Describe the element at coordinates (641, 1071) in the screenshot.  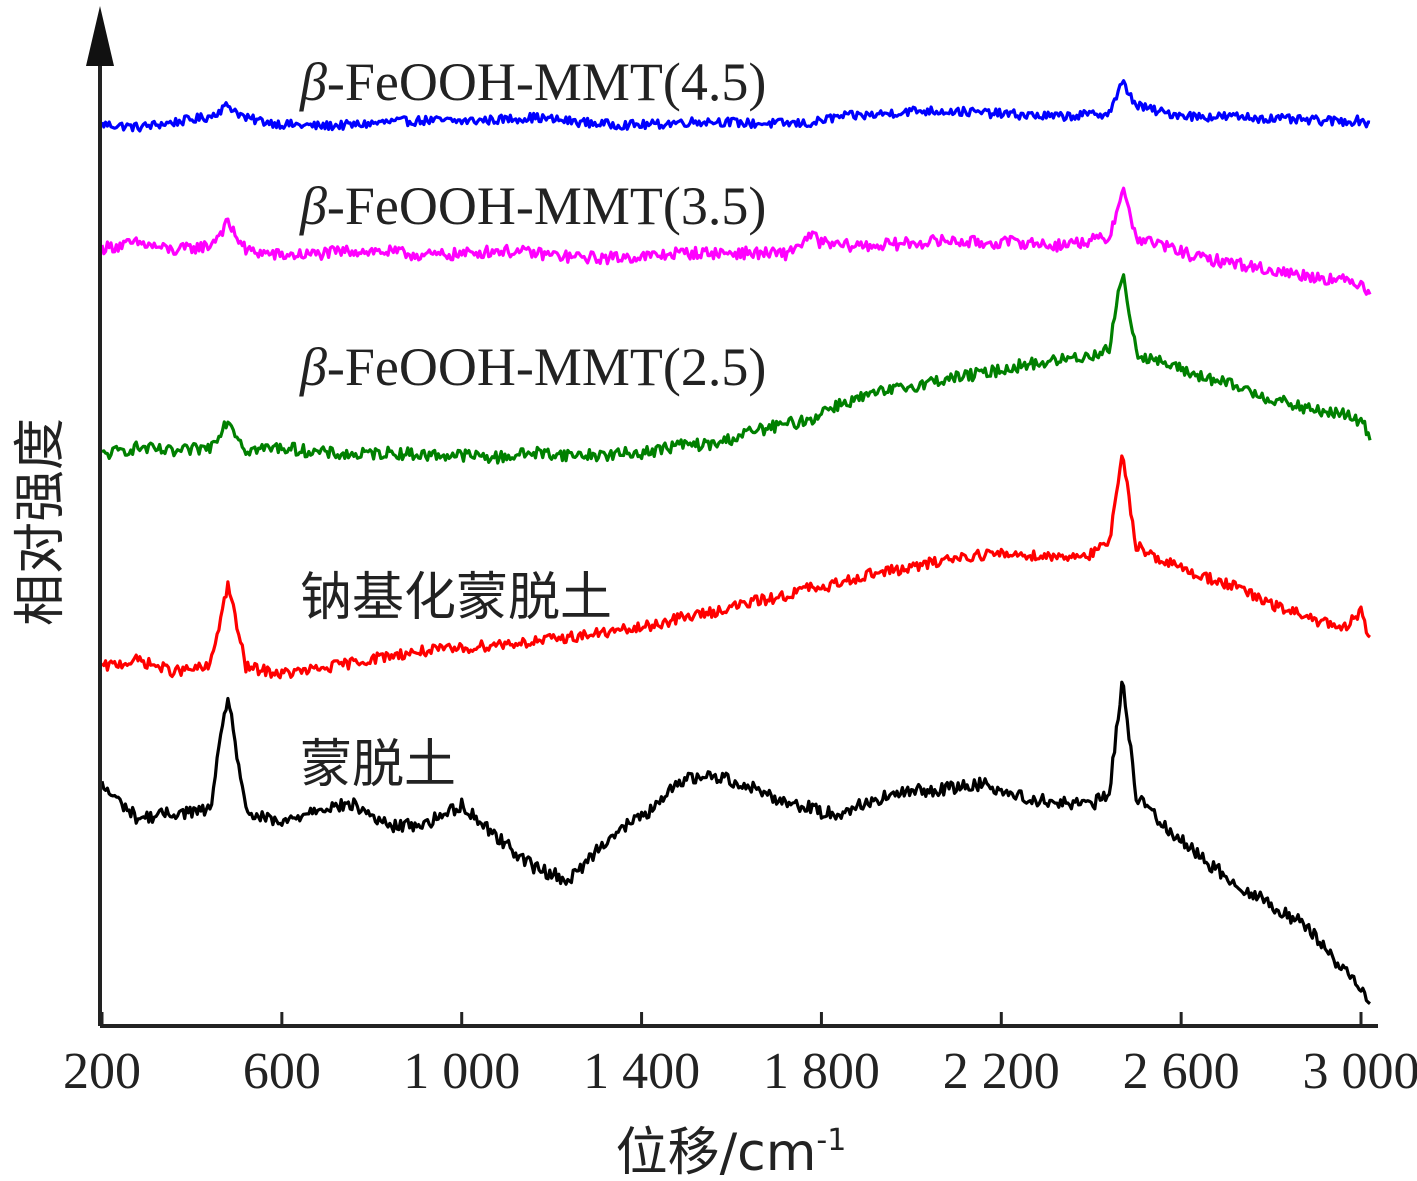
I see `x-tick-label: 1 400` at that location.